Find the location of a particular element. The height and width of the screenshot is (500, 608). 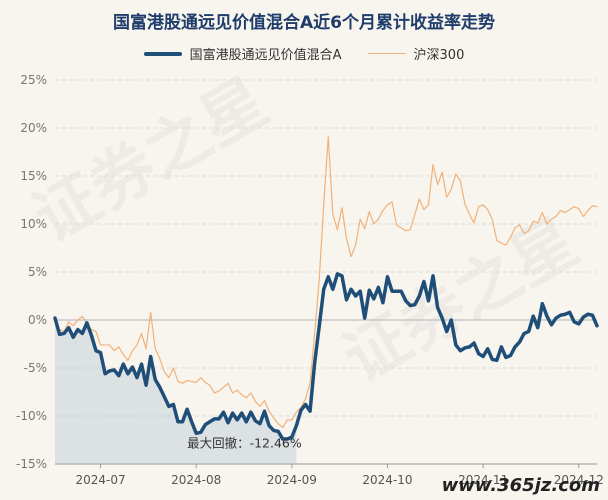

y-tick-label: -10% is located at coordinates (31, 416).